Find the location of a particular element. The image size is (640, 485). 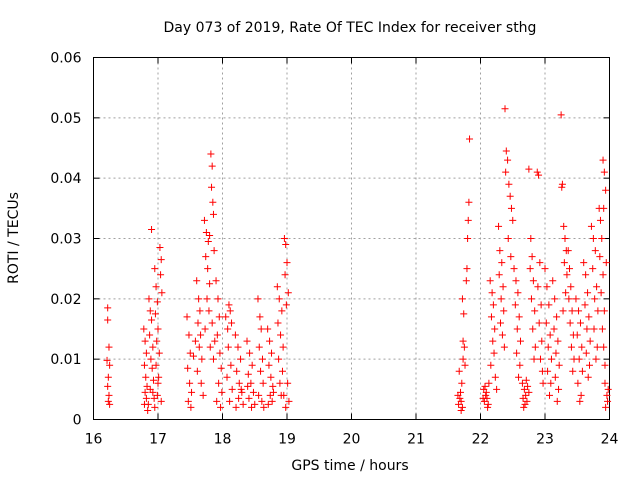

x-tick-label: 16 is located at coordinates (94, 440).